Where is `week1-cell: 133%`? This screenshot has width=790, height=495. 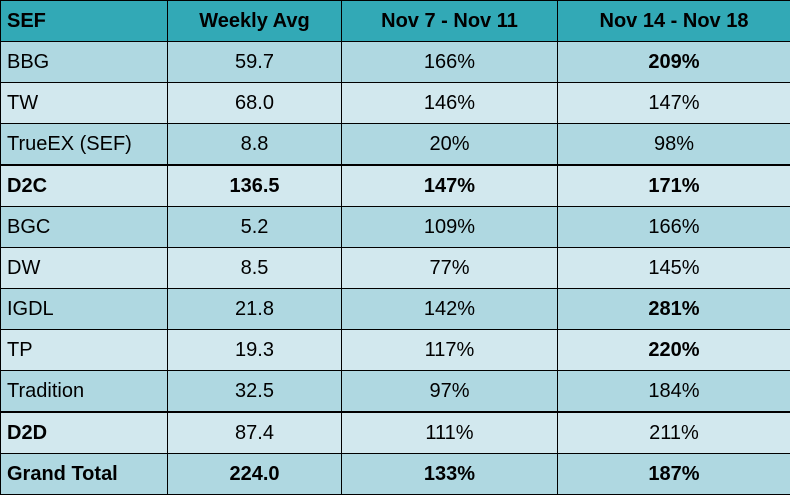 week1-cell: 133% is located at coordinates (450, 474).